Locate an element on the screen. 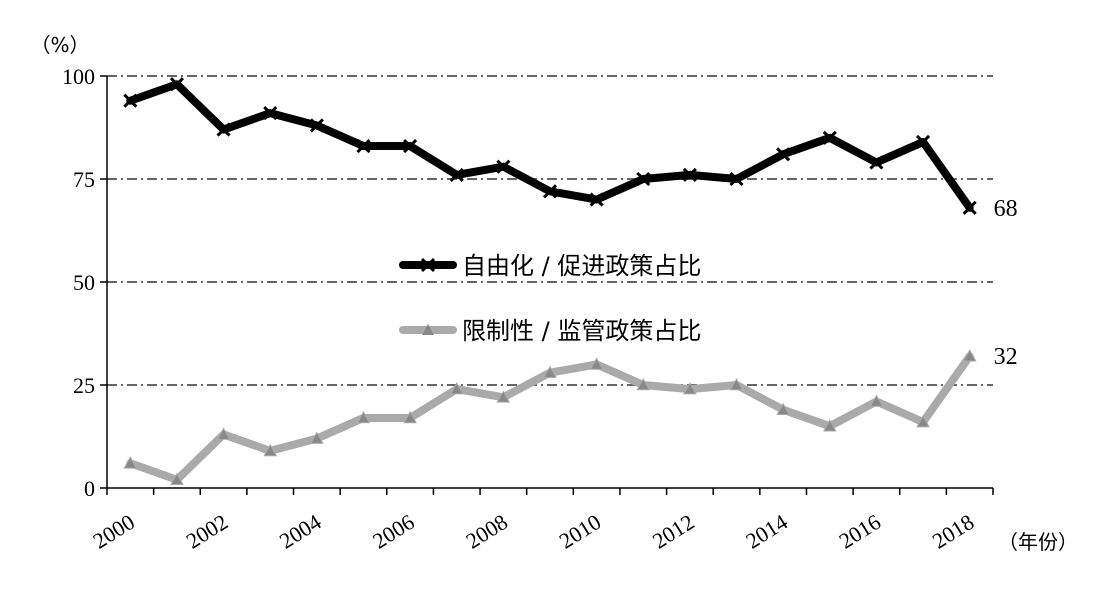 Image resolution: width=1117 pixels, height=598 pixels. legend-item-2: 限制性 / 监管政策占比 is located at coordinates (550, 331).